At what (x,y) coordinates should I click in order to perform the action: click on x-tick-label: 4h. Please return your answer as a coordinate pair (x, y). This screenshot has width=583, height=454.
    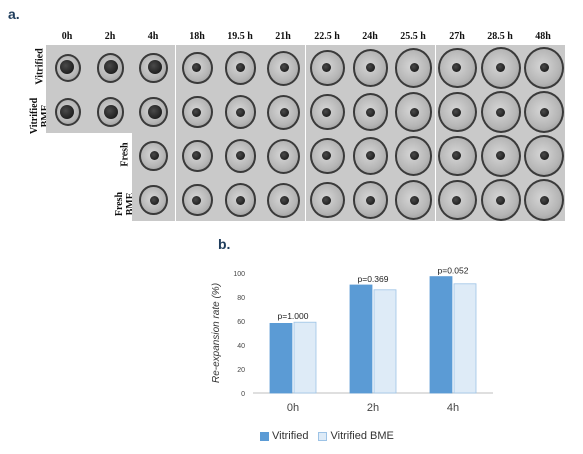
    Looking at the image, I should click on (453, 408).